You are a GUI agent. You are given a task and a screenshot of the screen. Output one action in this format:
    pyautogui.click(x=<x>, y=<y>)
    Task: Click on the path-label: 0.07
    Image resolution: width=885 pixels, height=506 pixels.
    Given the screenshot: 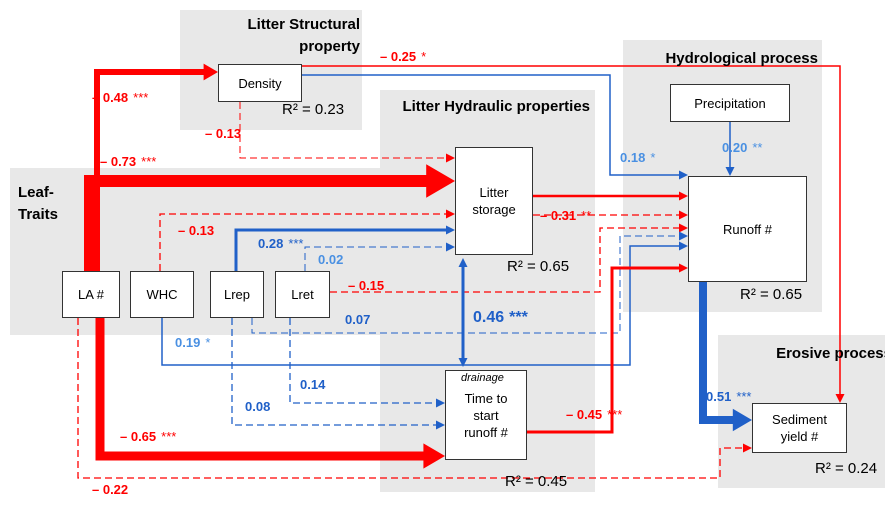 What is the action you would take?
    pyautogui.click(x=357, y=319)
    